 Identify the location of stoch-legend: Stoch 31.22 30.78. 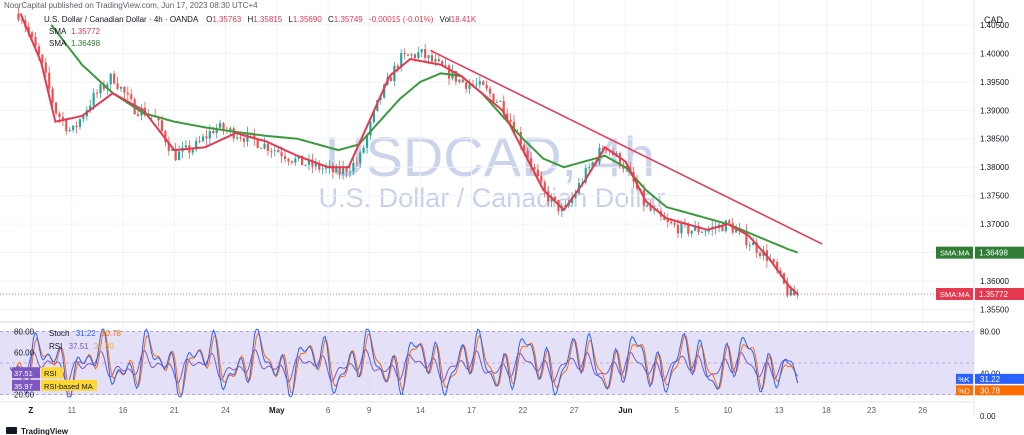
(85, 333).